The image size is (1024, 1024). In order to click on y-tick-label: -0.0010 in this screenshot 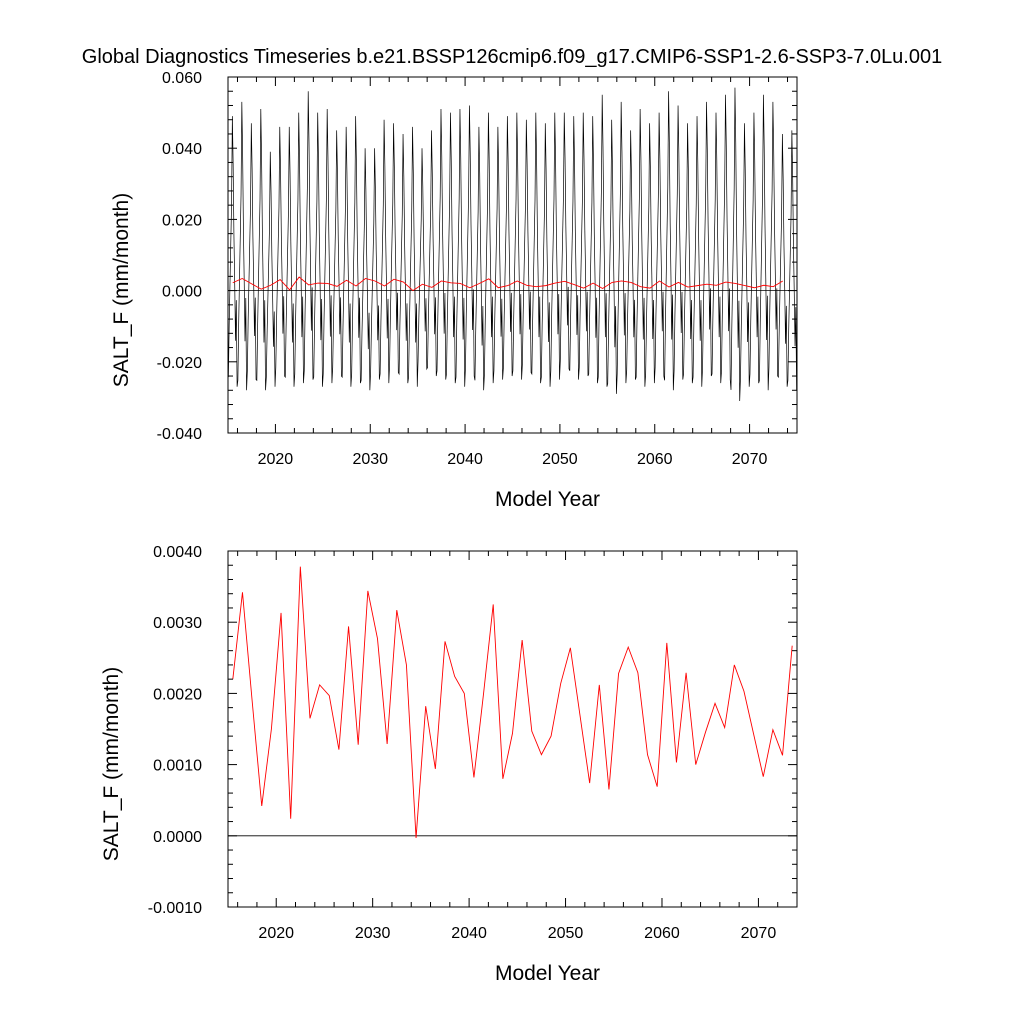, I will do `click(175, 908)`.